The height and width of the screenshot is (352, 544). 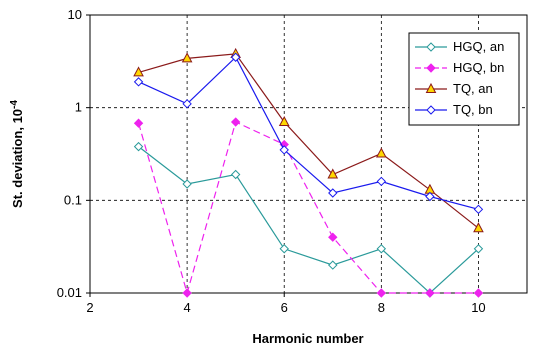 I want to click on legend-hgq-bn-point, so click(x=431, y=68).